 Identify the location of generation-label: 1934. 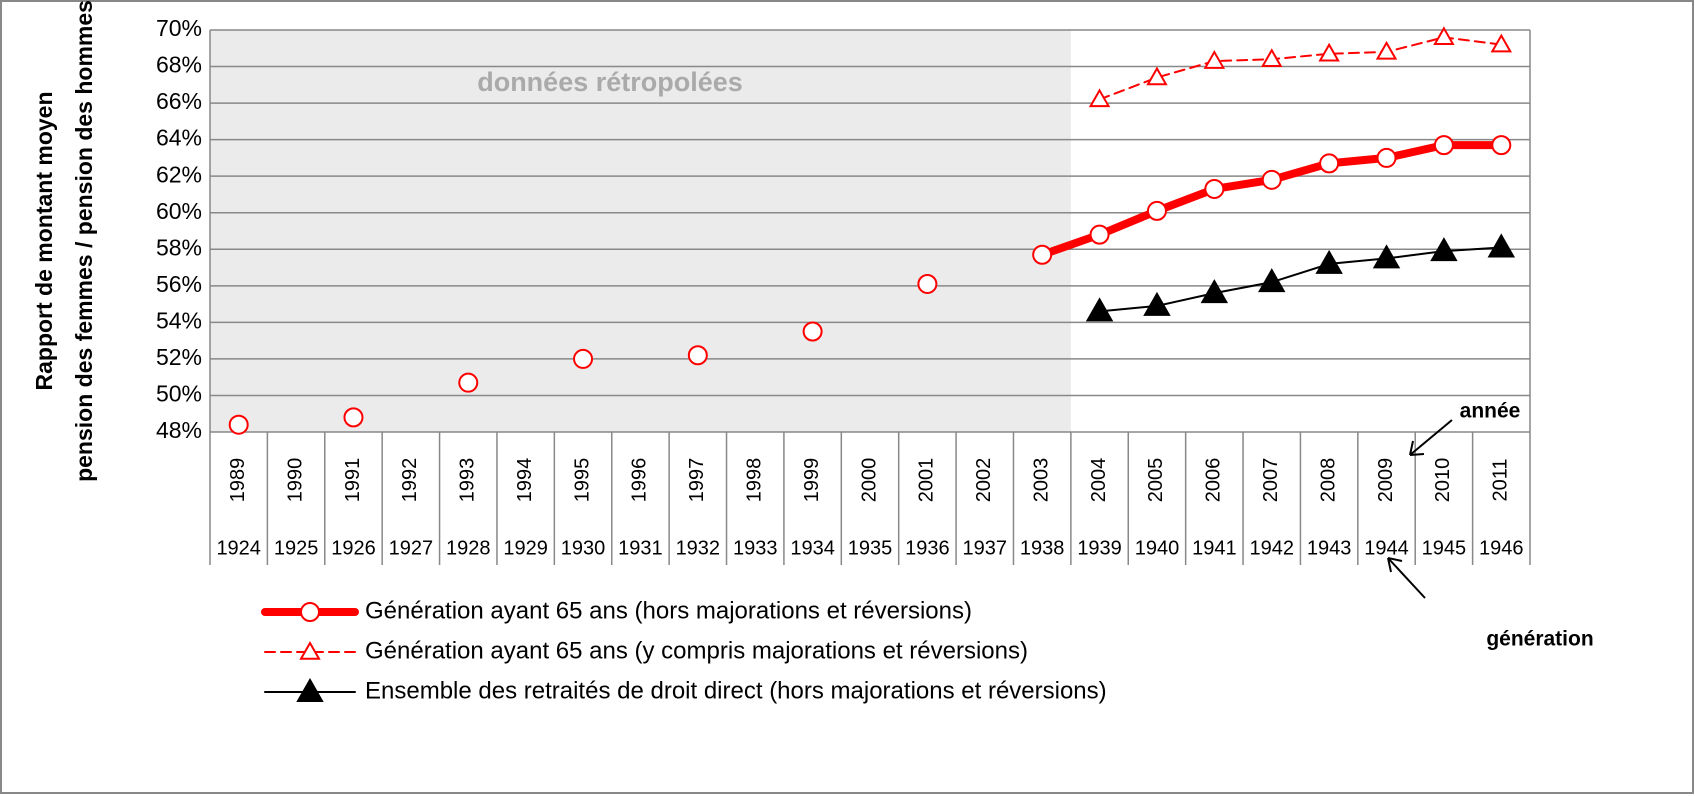
(812, 548).